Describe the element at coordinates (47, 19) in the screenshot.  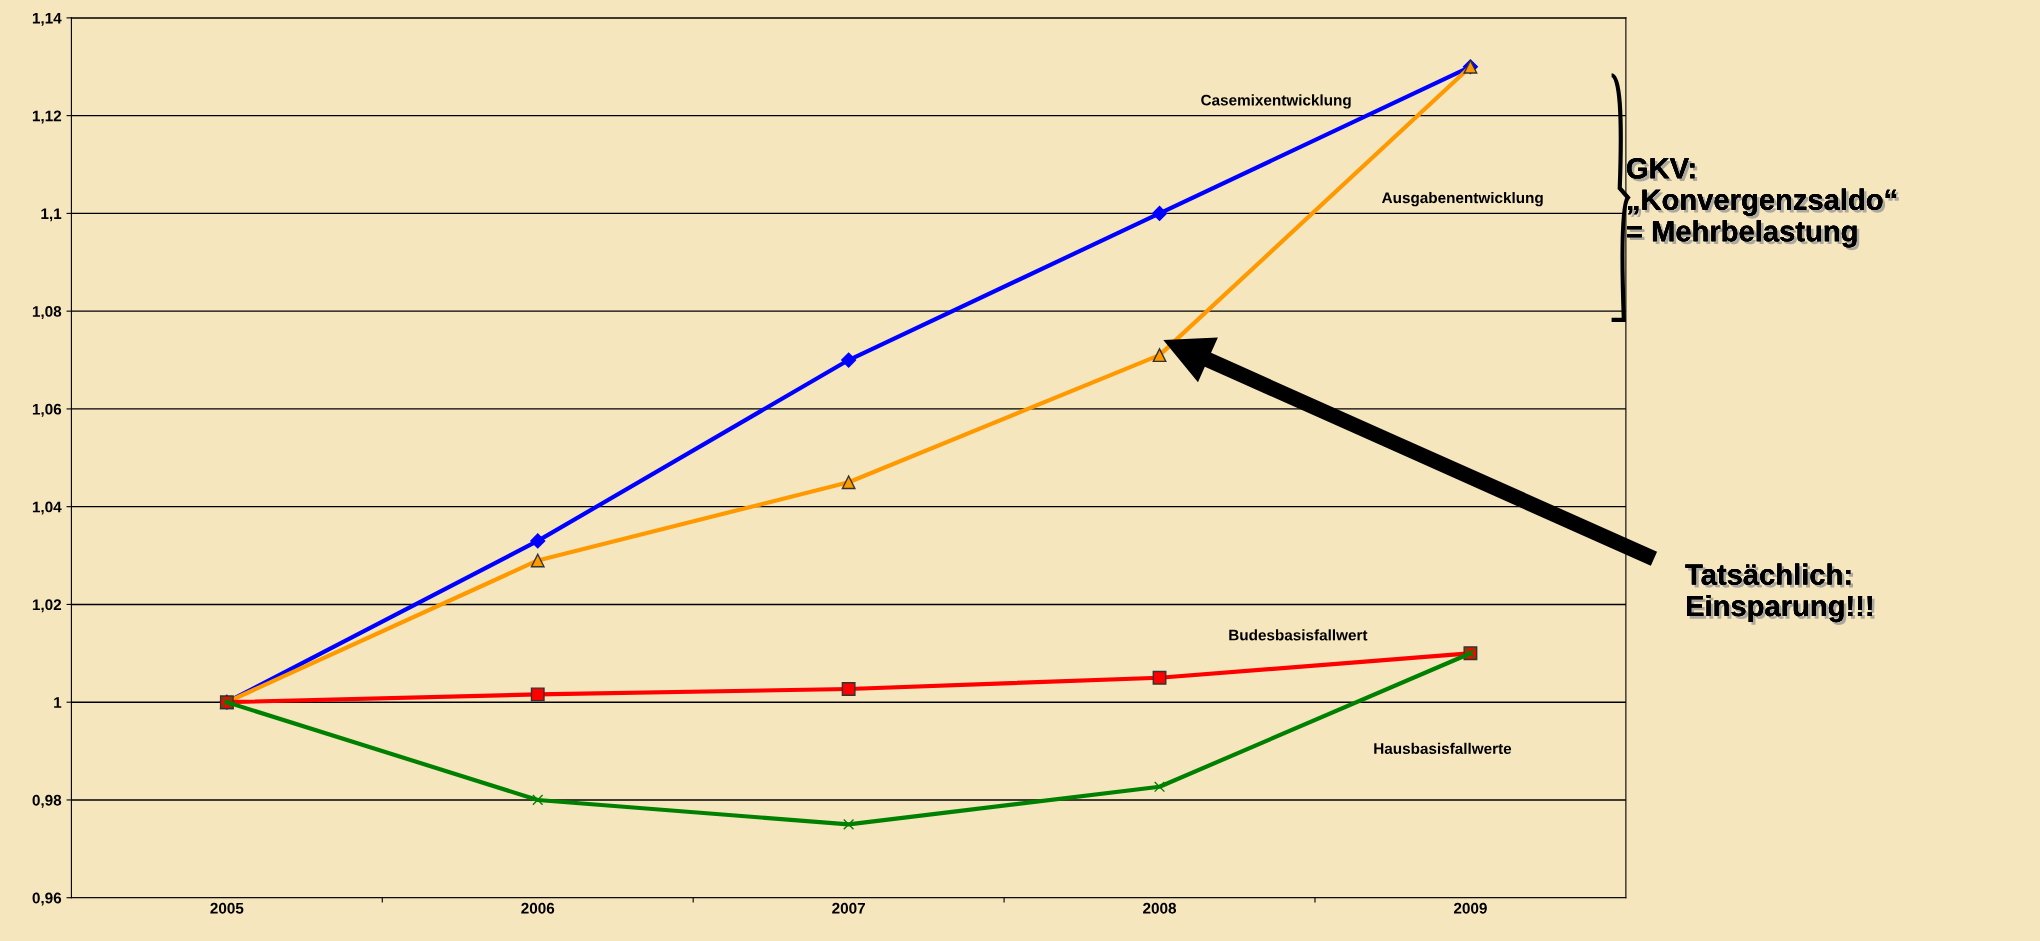
I see `y-tick-label: 1,14` at that location.